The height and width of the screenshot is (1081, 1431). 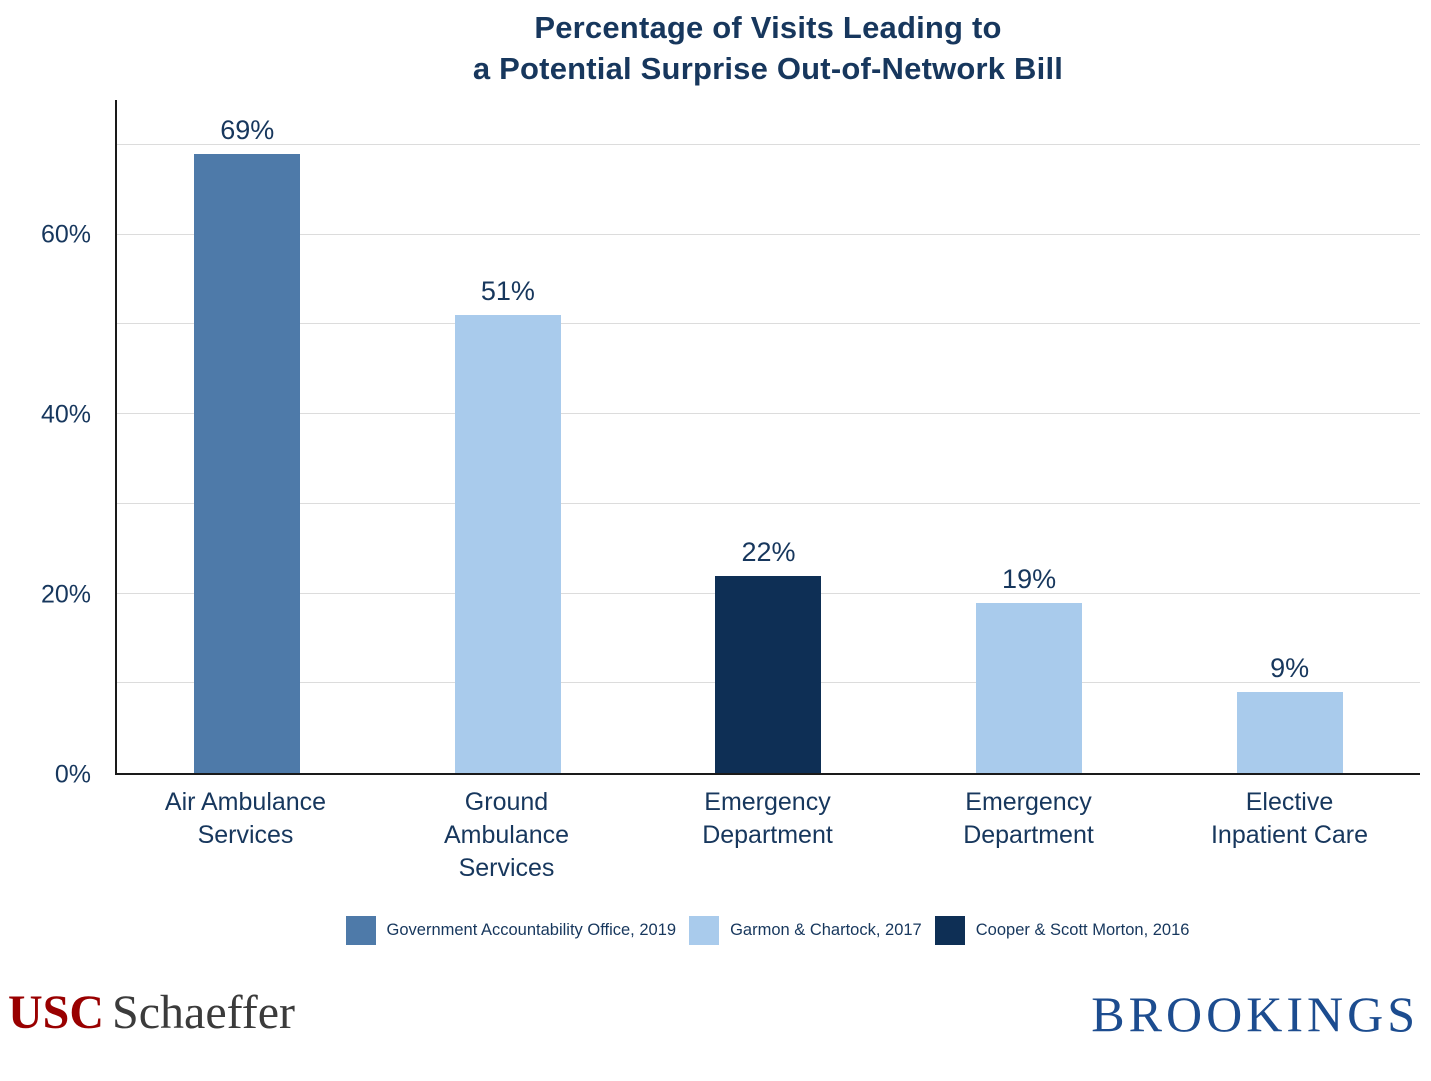 I want to click on usc-schaeffer-logo: USC Schaeffer, so click(x=151, y=1012).